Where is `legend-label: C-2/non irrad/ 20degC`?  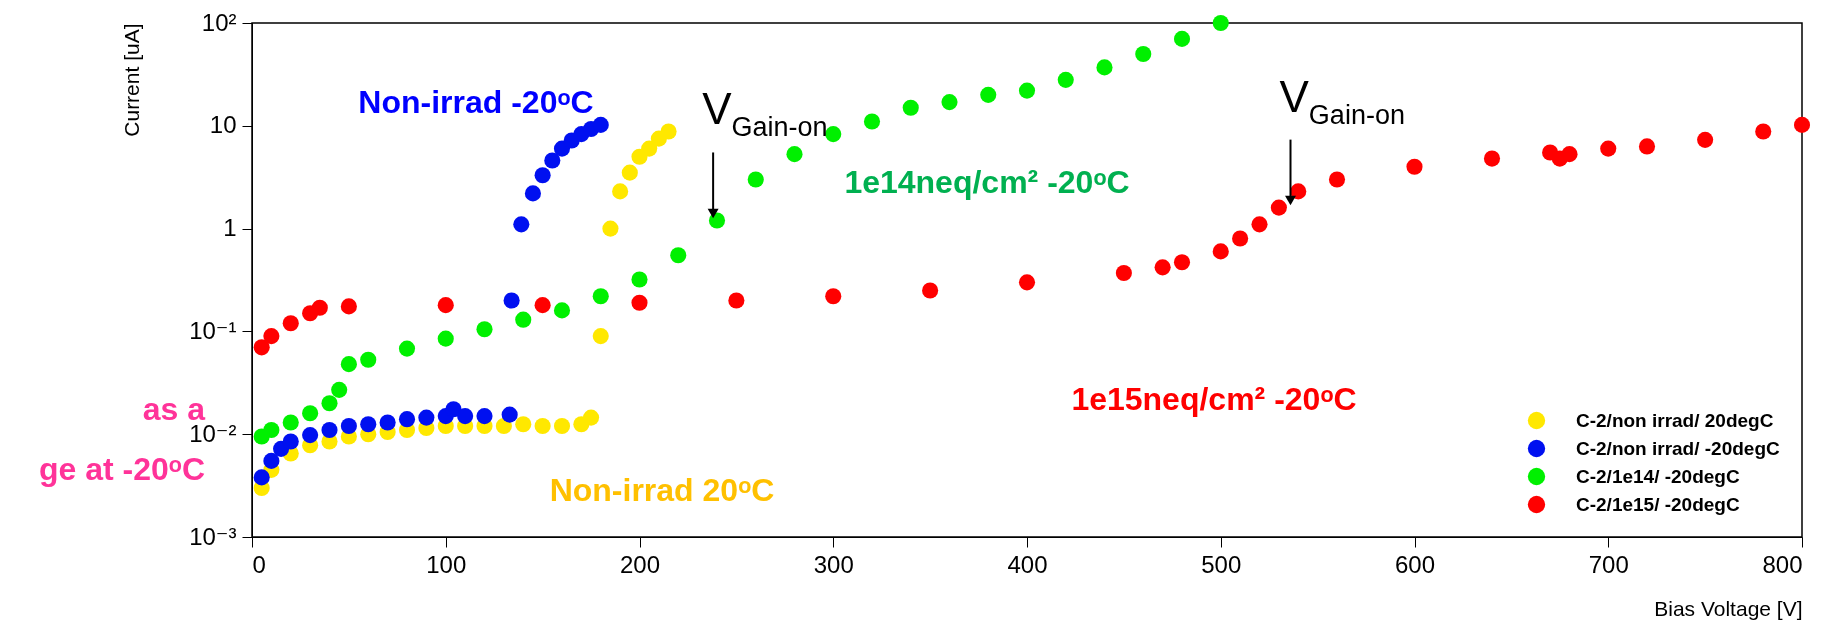 legend-label: C-2/non irrad/ 20degC is located at coordinates (1675, 420).